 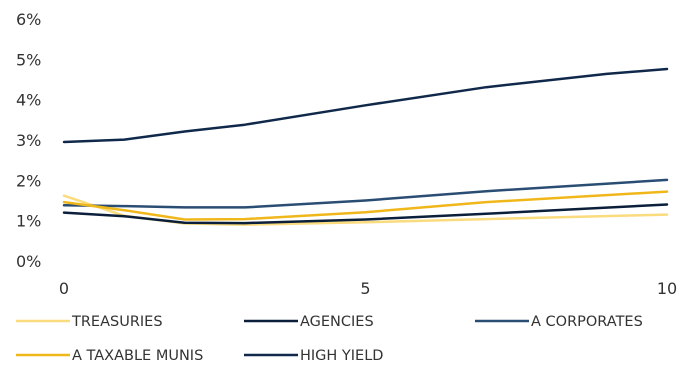 I want to click on legend-item-agencies: AGENCIES, so click(x=309, y=322).